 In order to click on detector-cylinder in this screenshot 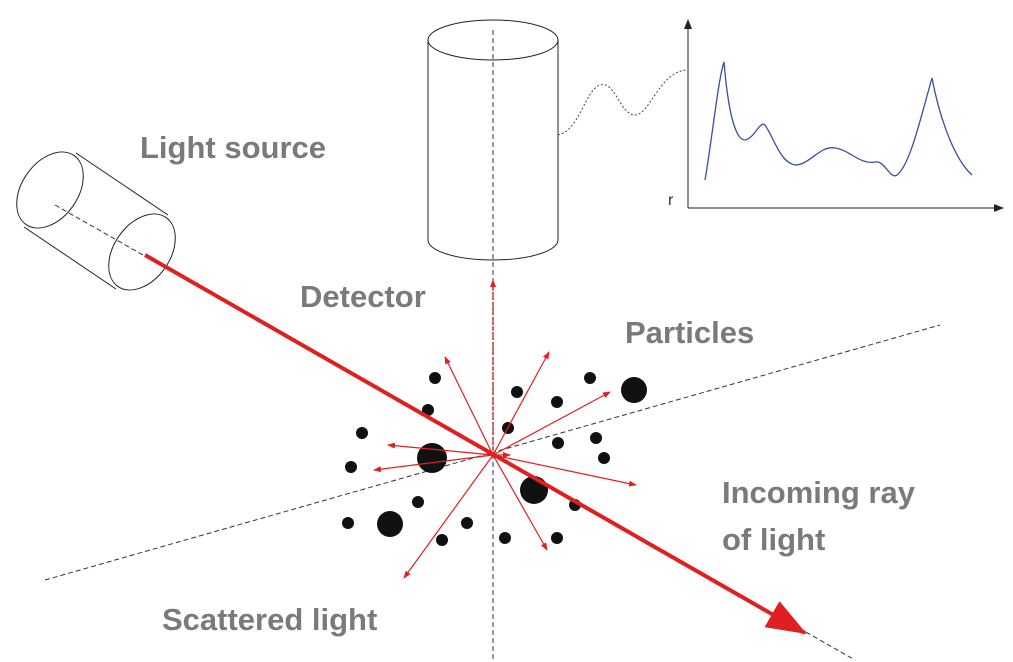, I will do `click(493, 140)`.